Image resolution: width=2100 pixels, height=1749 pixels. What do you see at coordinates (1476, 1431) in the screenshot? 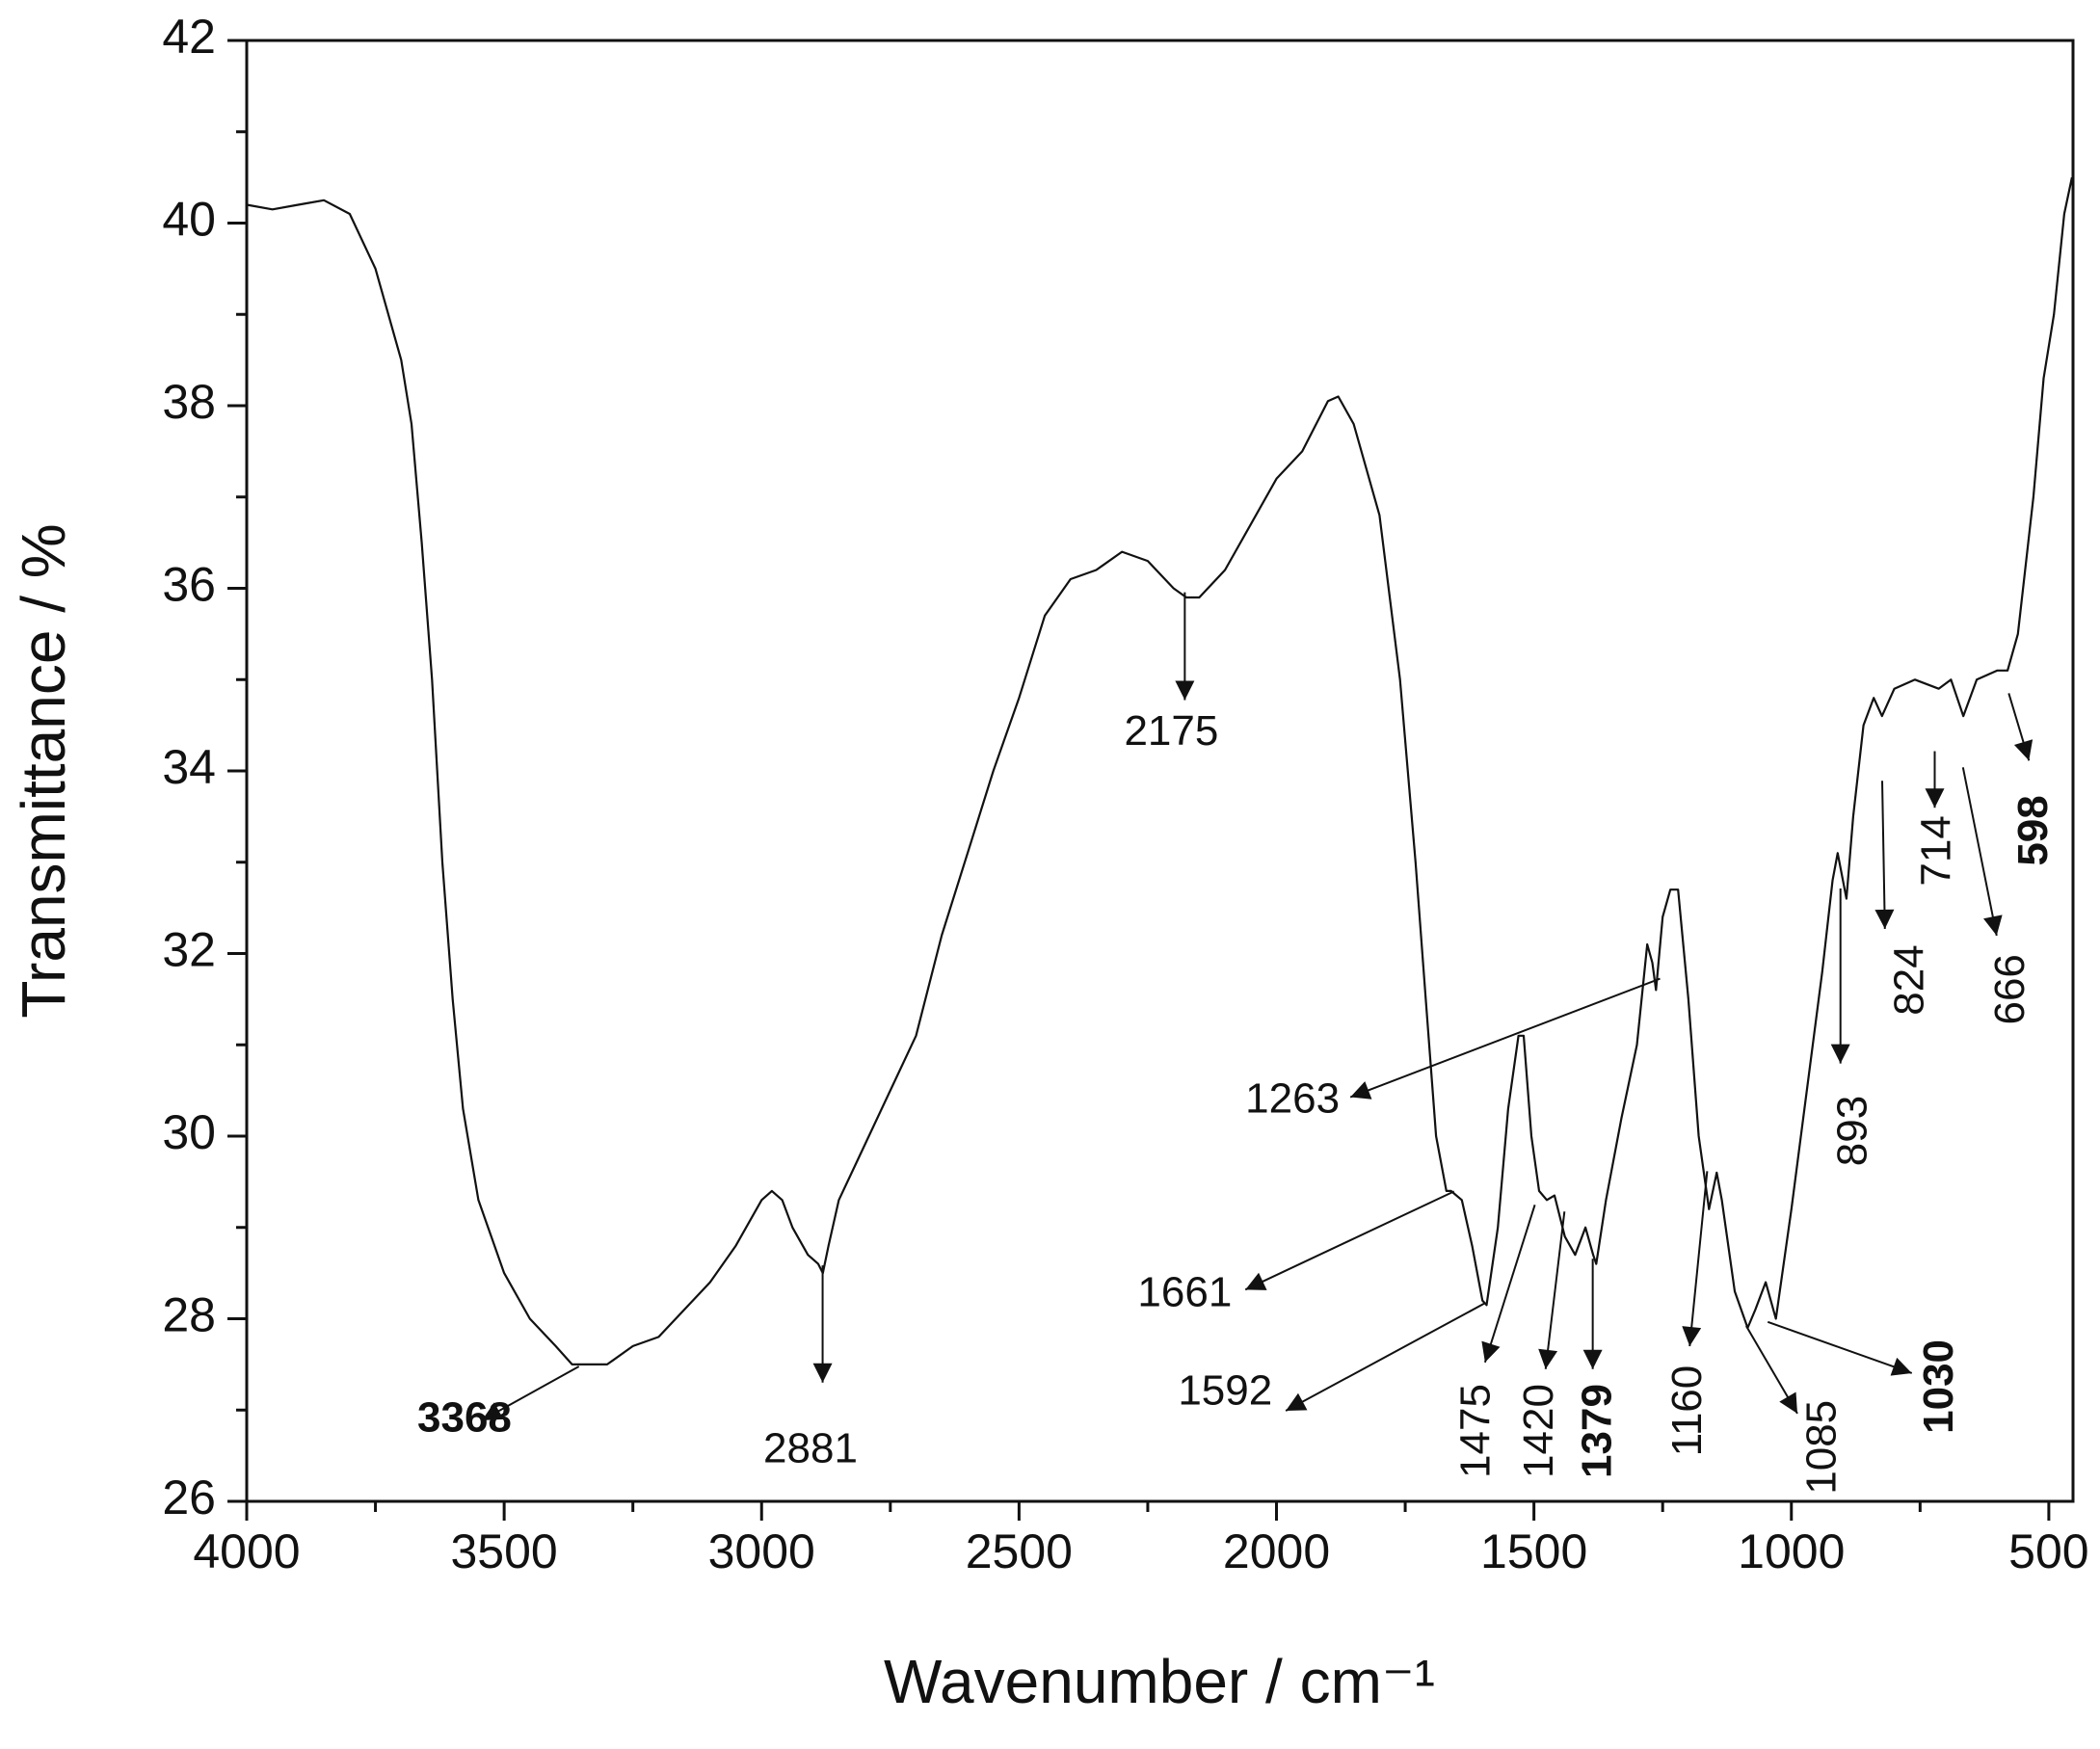
I see `annotation-label: 1475` at bounding box center [1476, 1431].